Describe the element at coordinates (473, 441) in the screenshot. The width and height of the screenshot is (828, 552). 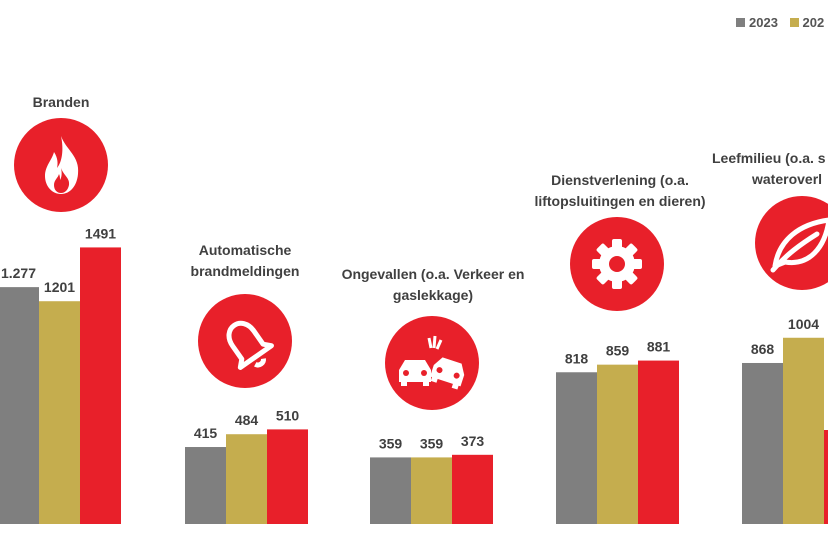
I see `value-label-ongevallen-series-3: 373` at that location.